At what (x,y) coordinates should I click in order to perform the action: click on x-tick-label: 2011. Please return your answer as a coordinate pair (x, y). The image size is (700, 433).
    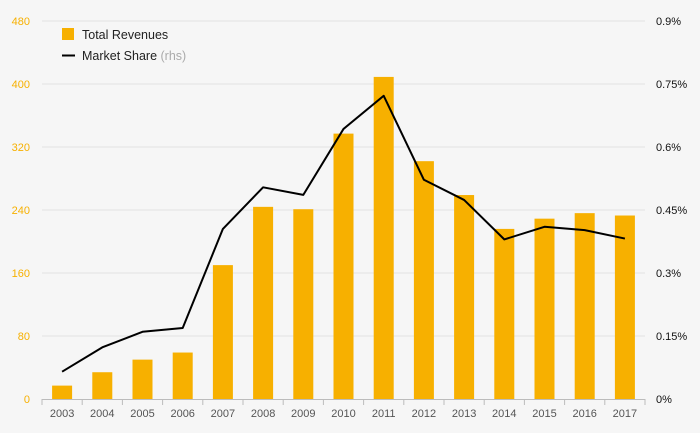
    Looking at the image, I should click on (384, 414).